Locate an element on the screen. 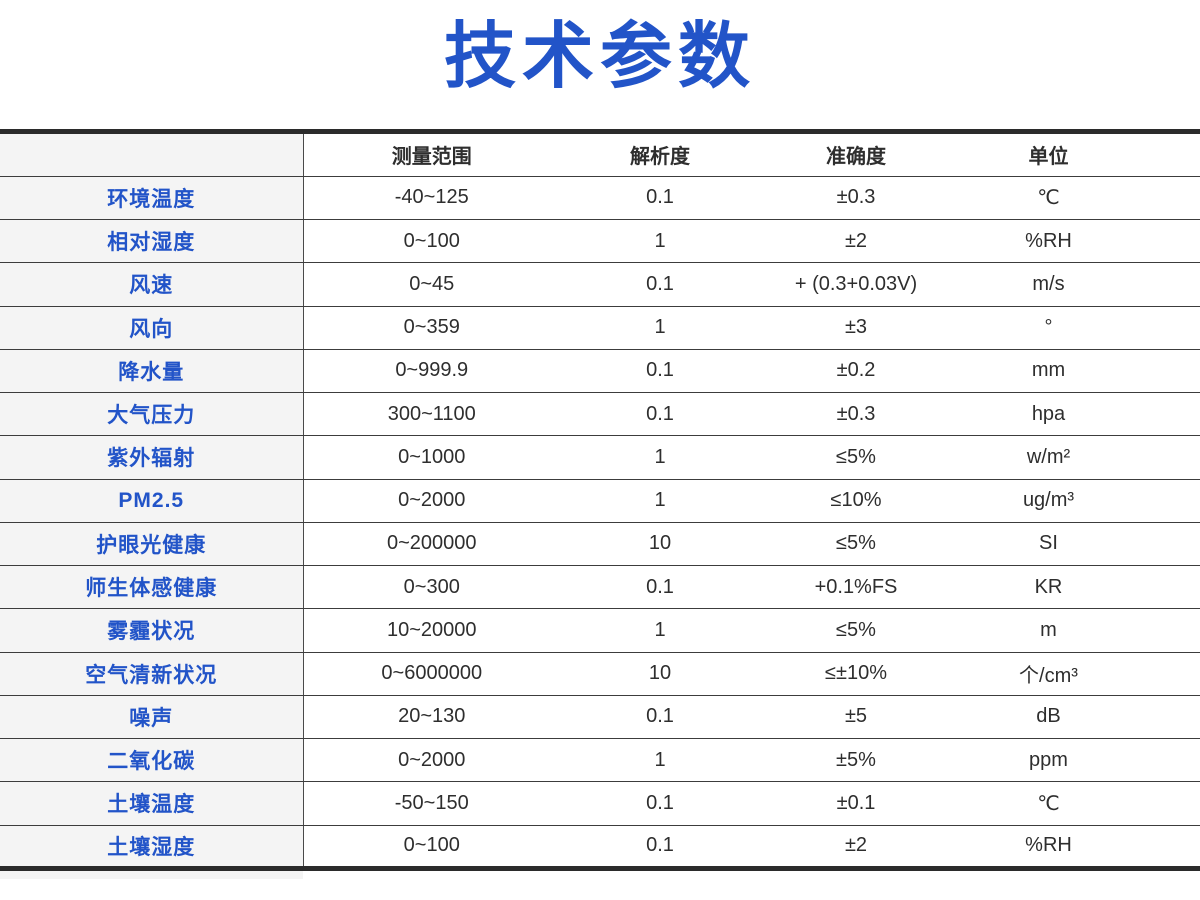  row-label: 二氧化碳 is located at coordinates (152, 760).